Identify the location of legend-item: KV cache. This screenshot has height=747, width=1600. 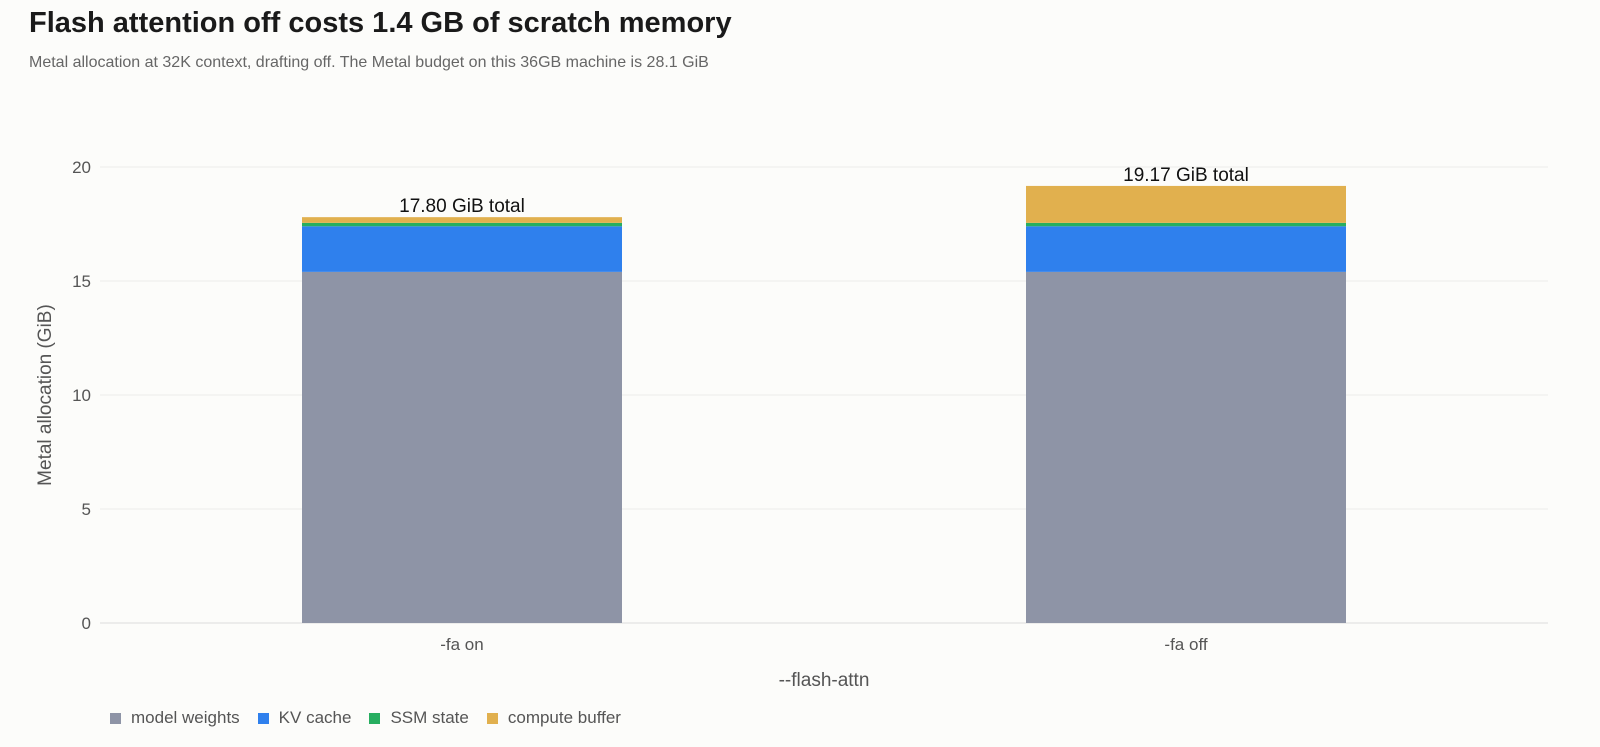
(304, 718).